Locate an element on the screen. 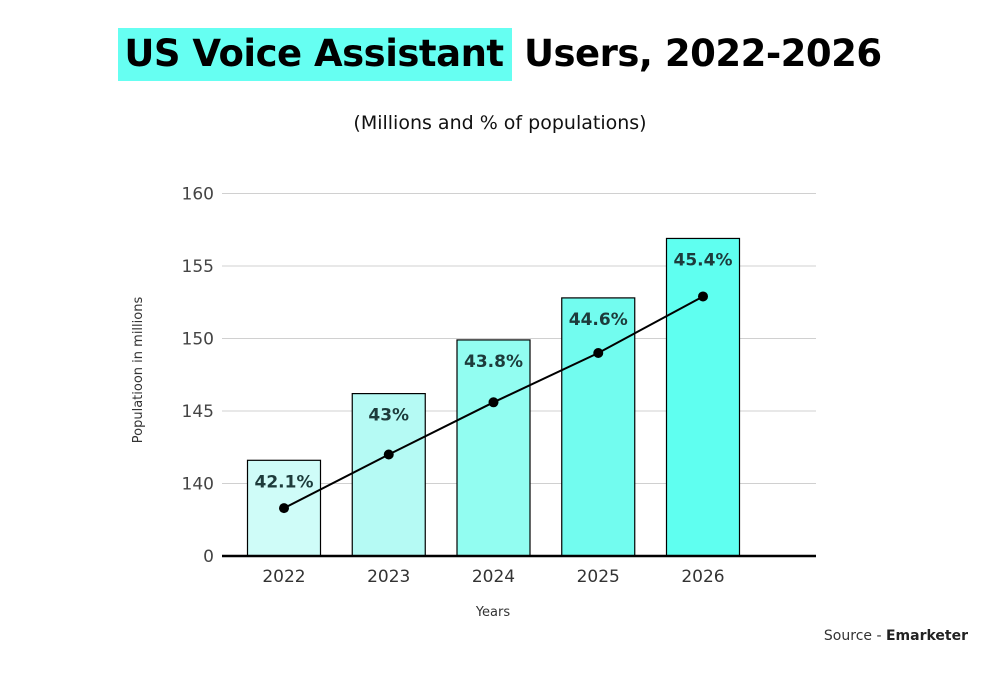  x-tick-label: 2024 is located at coordinates (493, 577).